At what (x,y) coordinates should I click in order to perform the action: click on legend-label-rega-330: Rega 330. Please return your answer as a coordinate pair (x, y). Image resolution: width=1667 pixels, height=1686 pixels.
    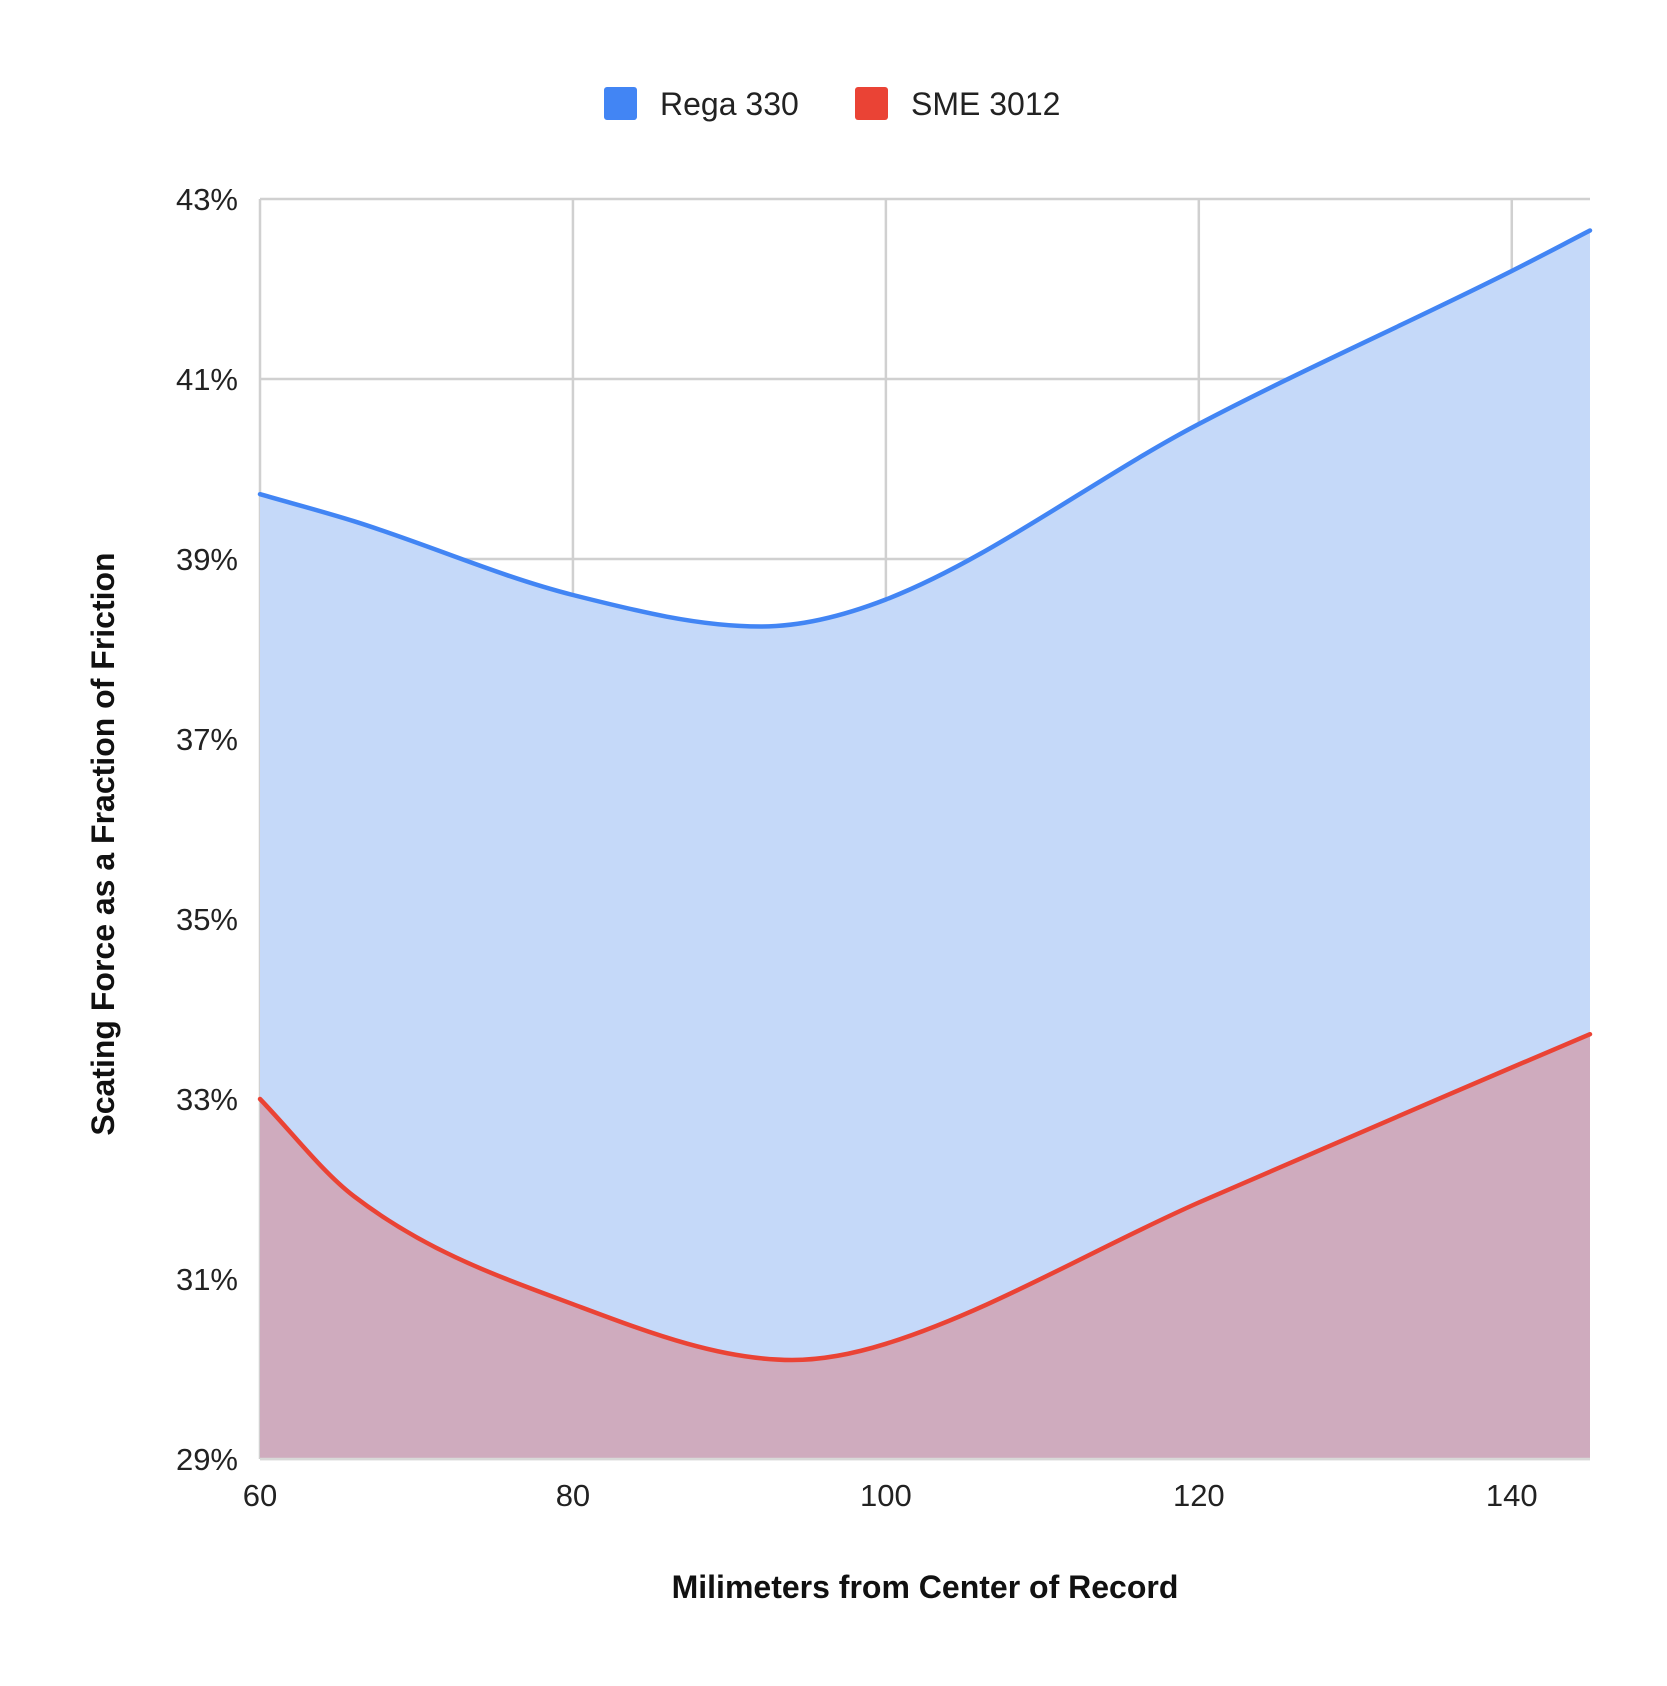
    Looking at the image, I should click on (729, 104).